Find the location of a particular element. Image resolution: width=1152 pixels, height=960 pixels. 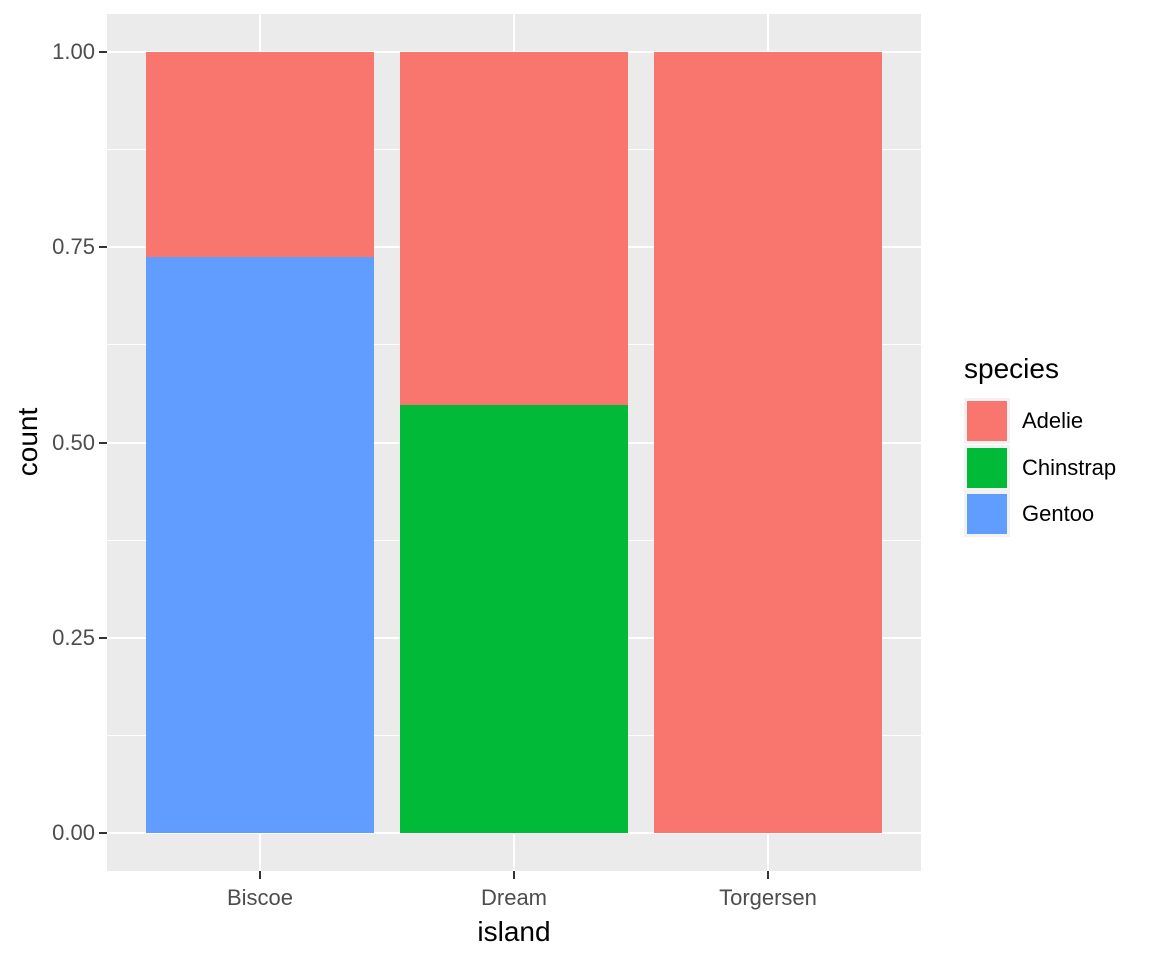

bar-segment-dream-chinstrap is located at coordinates (514, 619).